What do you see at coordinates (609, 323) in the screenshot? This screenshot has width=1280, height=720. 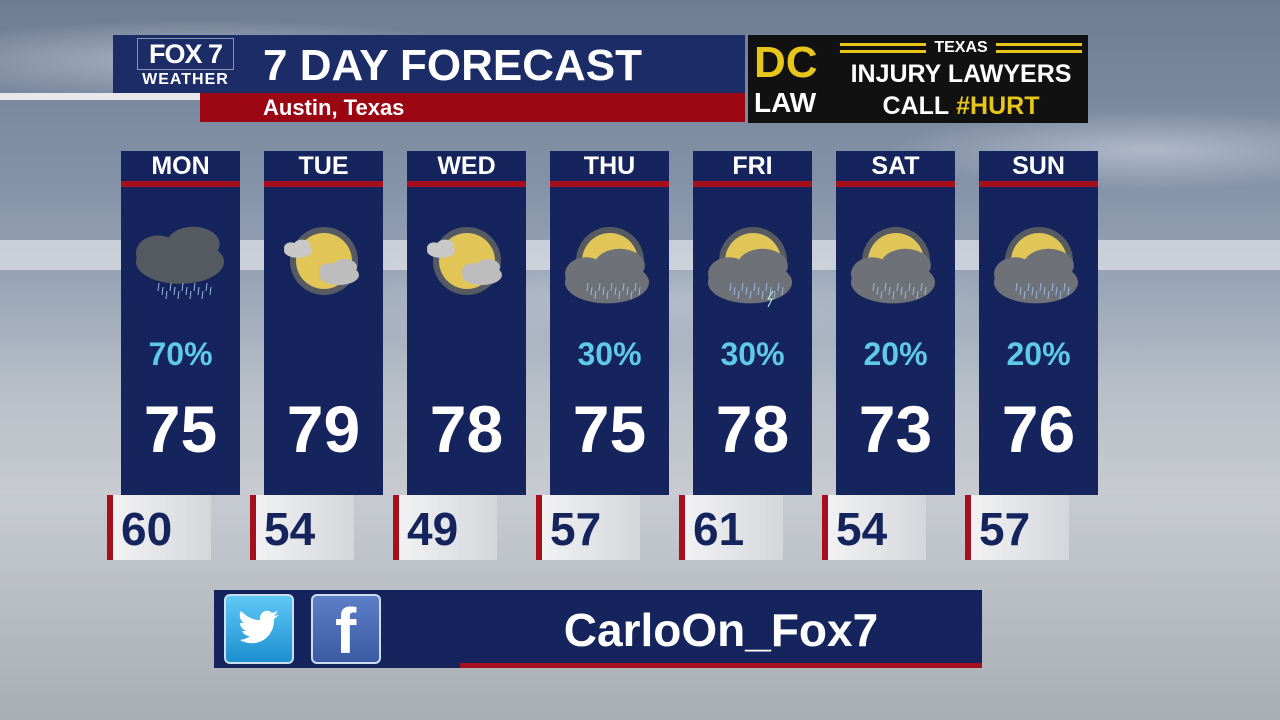 I see `forecast-day-thu: THU 30% 75` at bounding box center [609, 323].